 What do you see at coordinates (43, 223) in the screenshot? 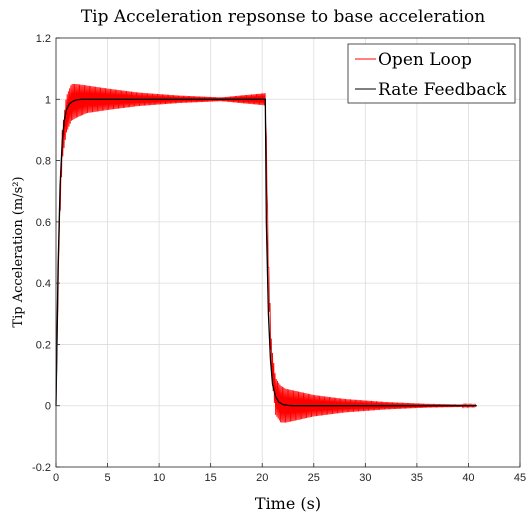
I see `y-tick-label: 0.6` at bounding box center [43, 223].